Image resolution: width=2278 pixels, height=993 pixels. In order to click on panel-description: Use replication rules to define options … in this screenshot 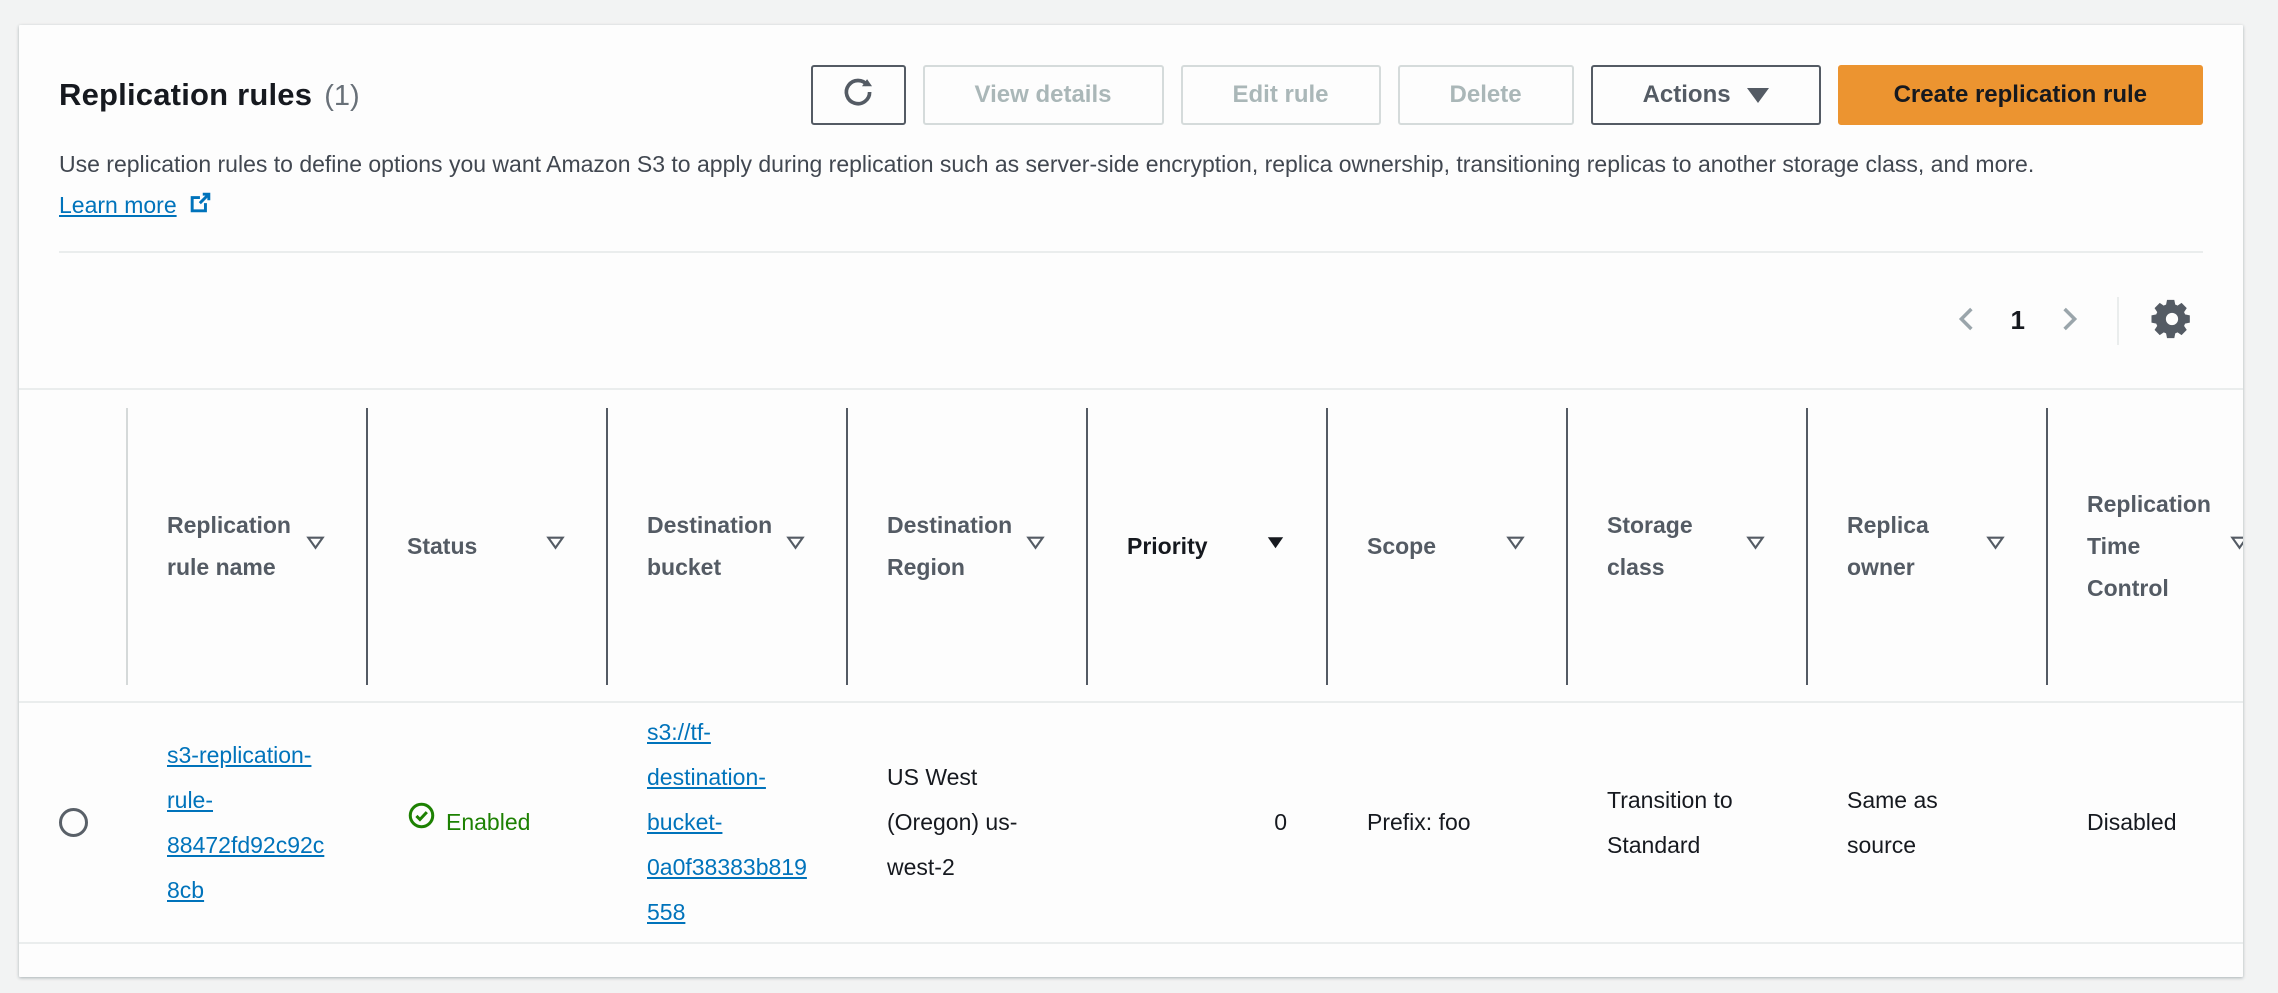, I will do `click(1047, 164)`.